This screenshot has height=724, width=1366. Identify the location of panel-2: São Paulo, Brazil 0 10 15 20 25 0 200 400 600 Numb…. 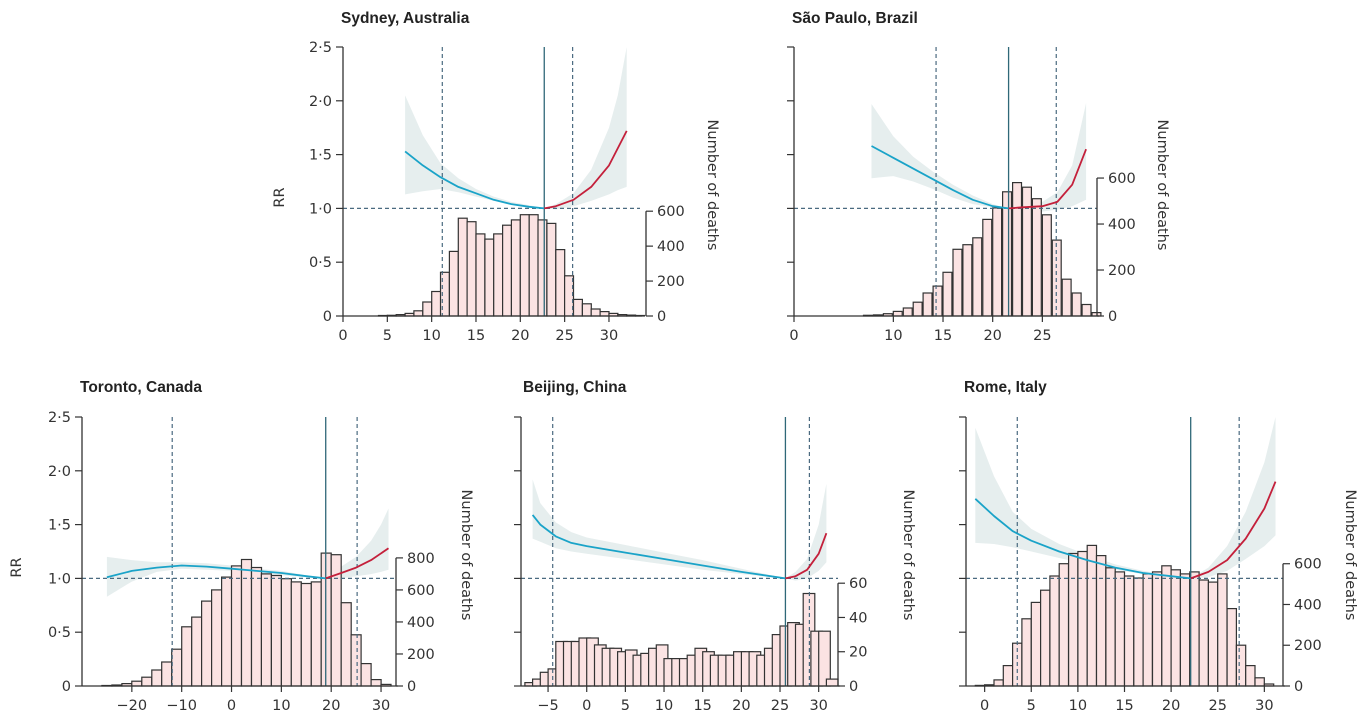
(978, 177).